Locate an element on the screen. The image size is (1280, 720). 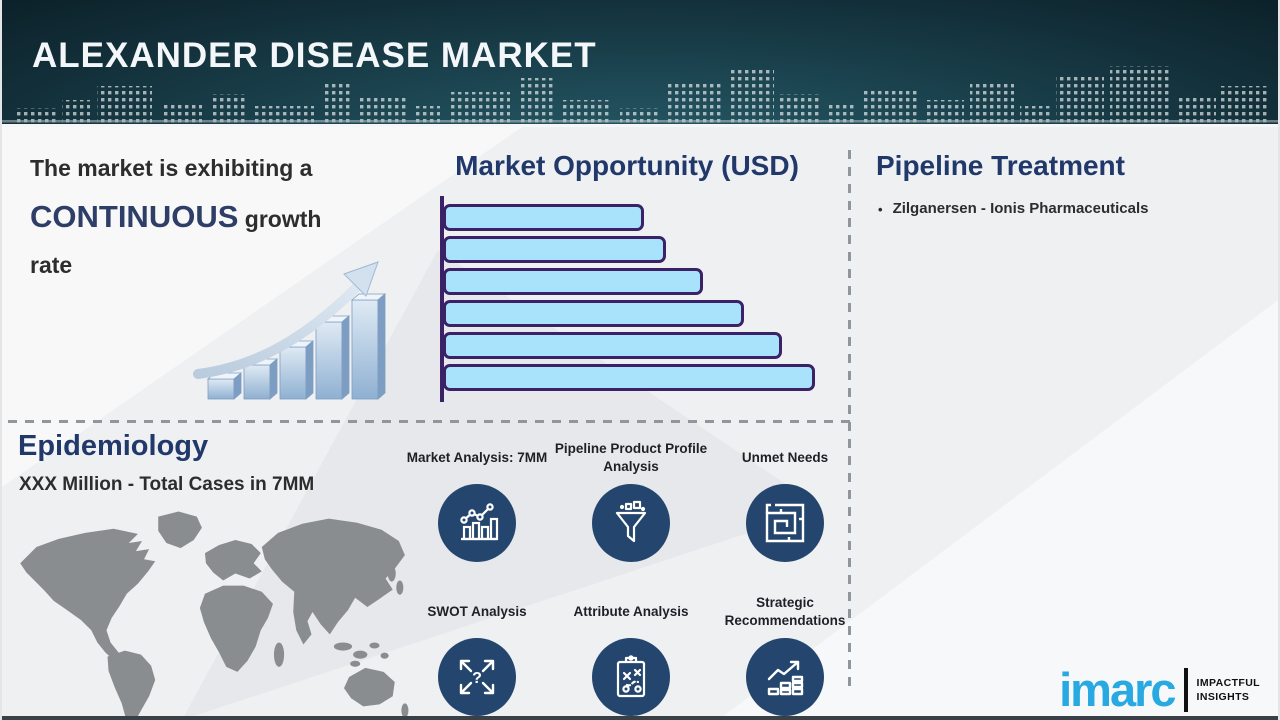
epidemiology-title: Epidemiology is located at coordinates (113, 446).